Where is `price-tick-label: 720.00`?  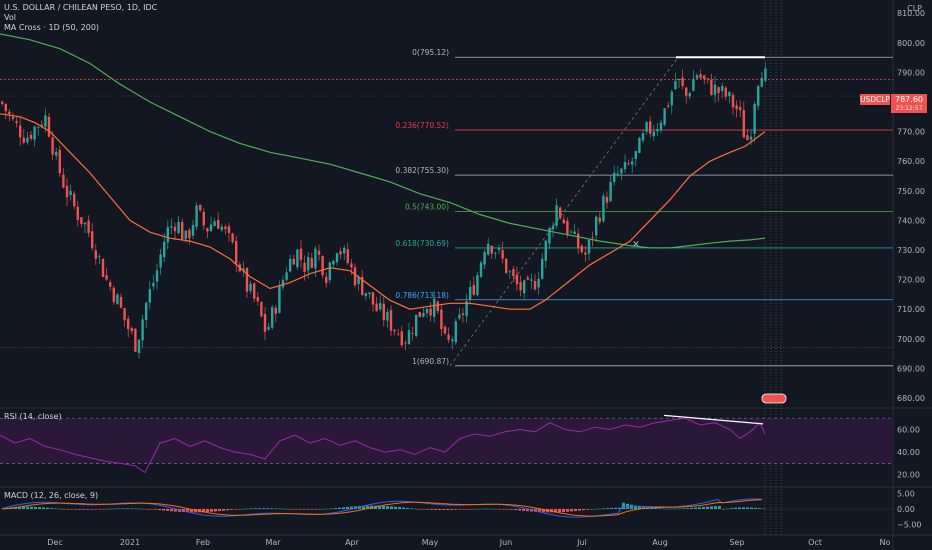
price-tick-label: 720.00 is located at coordinates (911, 280).